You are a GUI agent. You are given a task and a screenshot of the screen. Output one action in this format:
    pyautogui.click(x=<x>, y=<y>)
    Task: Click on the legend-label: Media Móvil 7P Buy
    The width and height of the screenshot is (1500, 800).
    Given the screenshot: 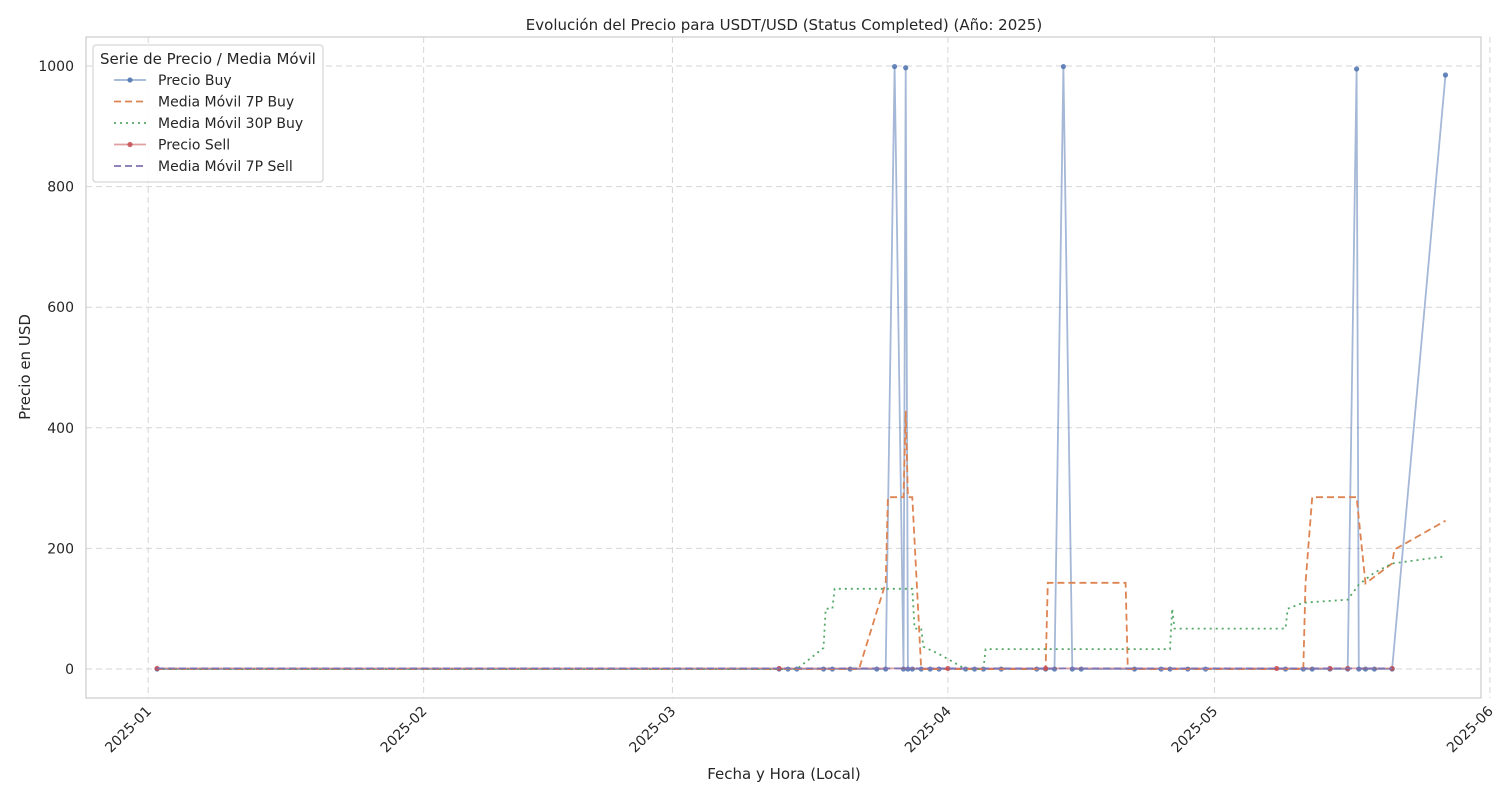 What is the action you would take?
    pyautogui.click(x=226, y=103)
    